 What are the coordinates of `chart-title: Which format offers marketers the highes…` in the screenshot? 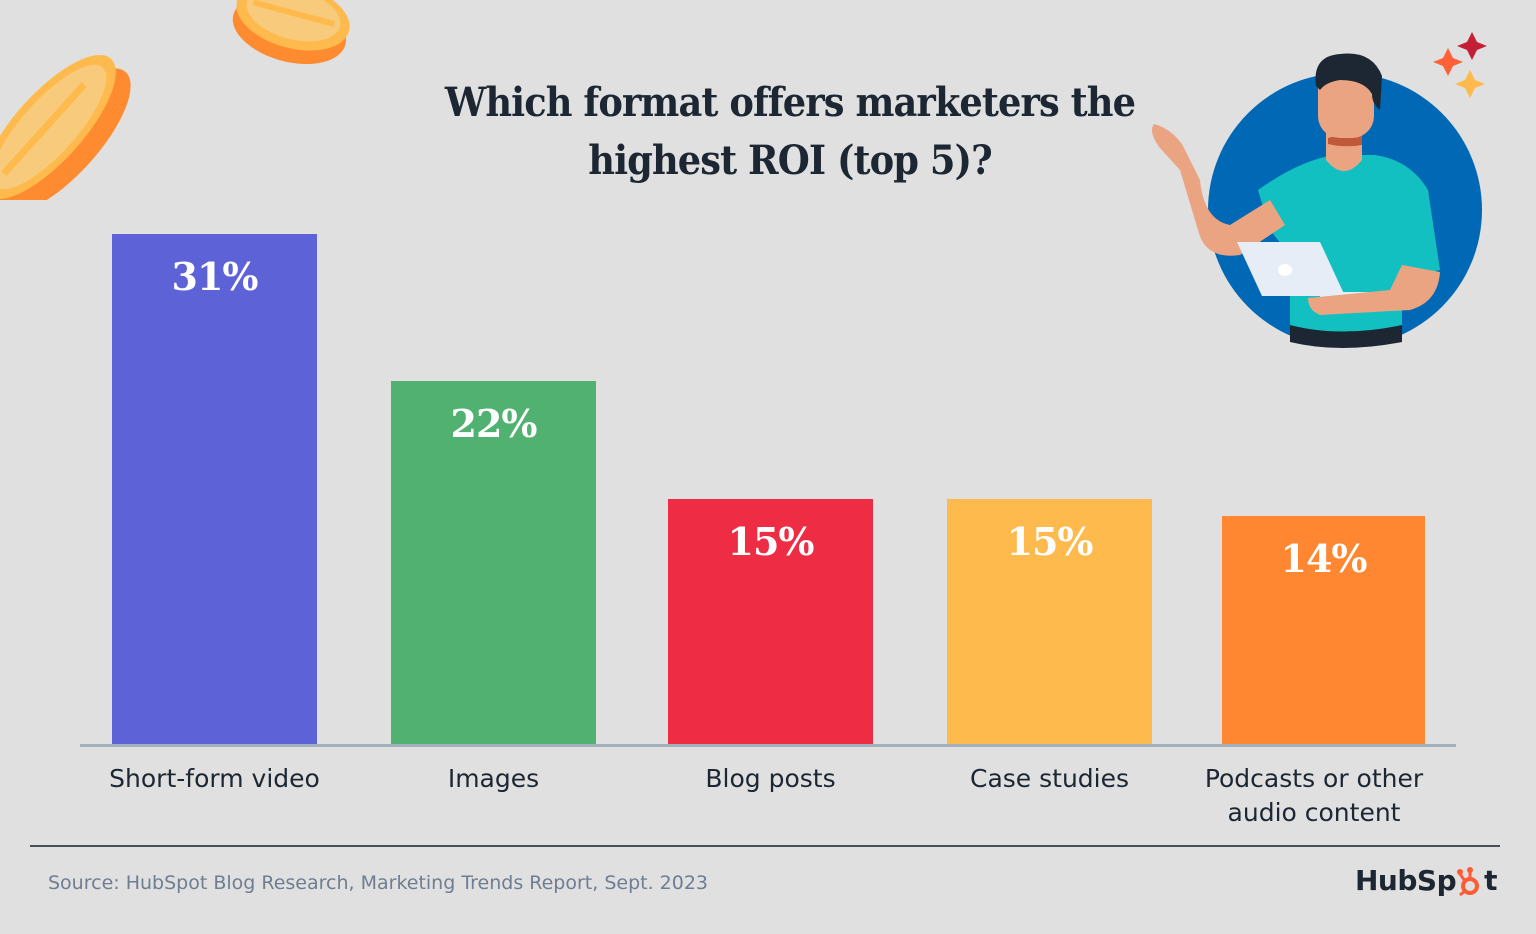 It's located at (790, 131).